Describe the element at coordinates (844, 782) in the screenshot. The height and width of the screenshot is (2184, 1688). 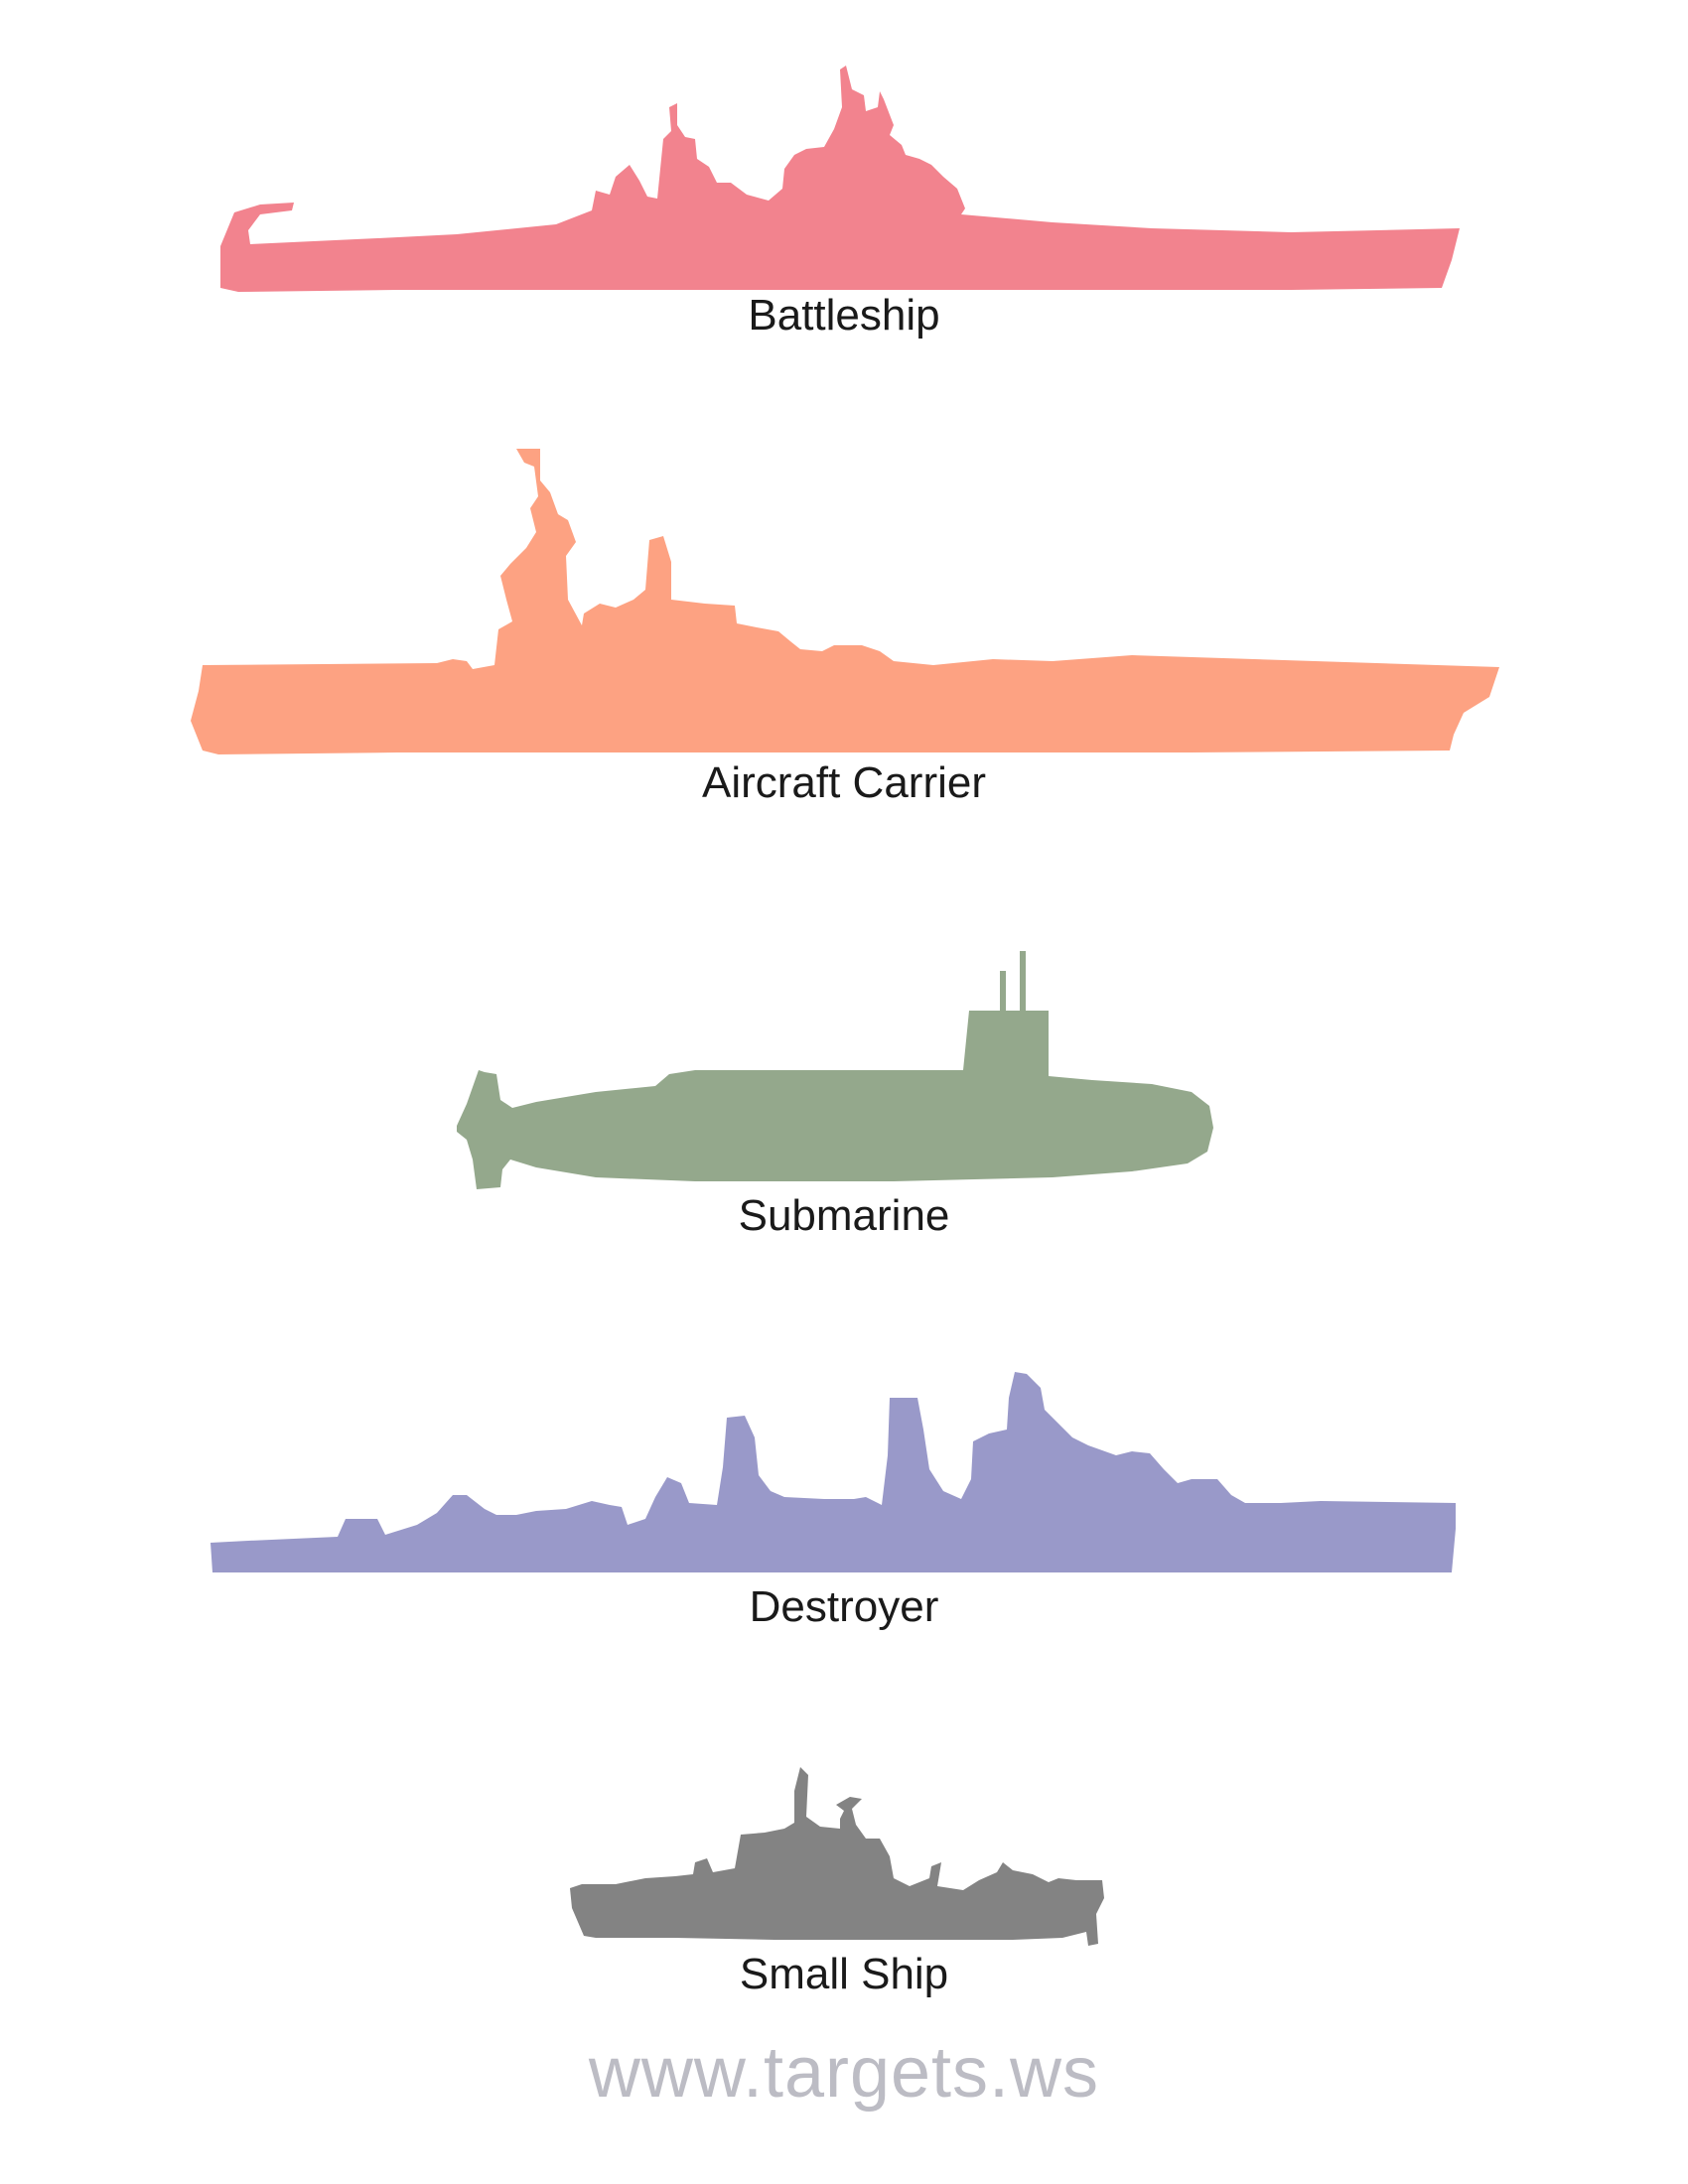
I see `aircraft-carrier-label: Aircraft Carrier` at that location.